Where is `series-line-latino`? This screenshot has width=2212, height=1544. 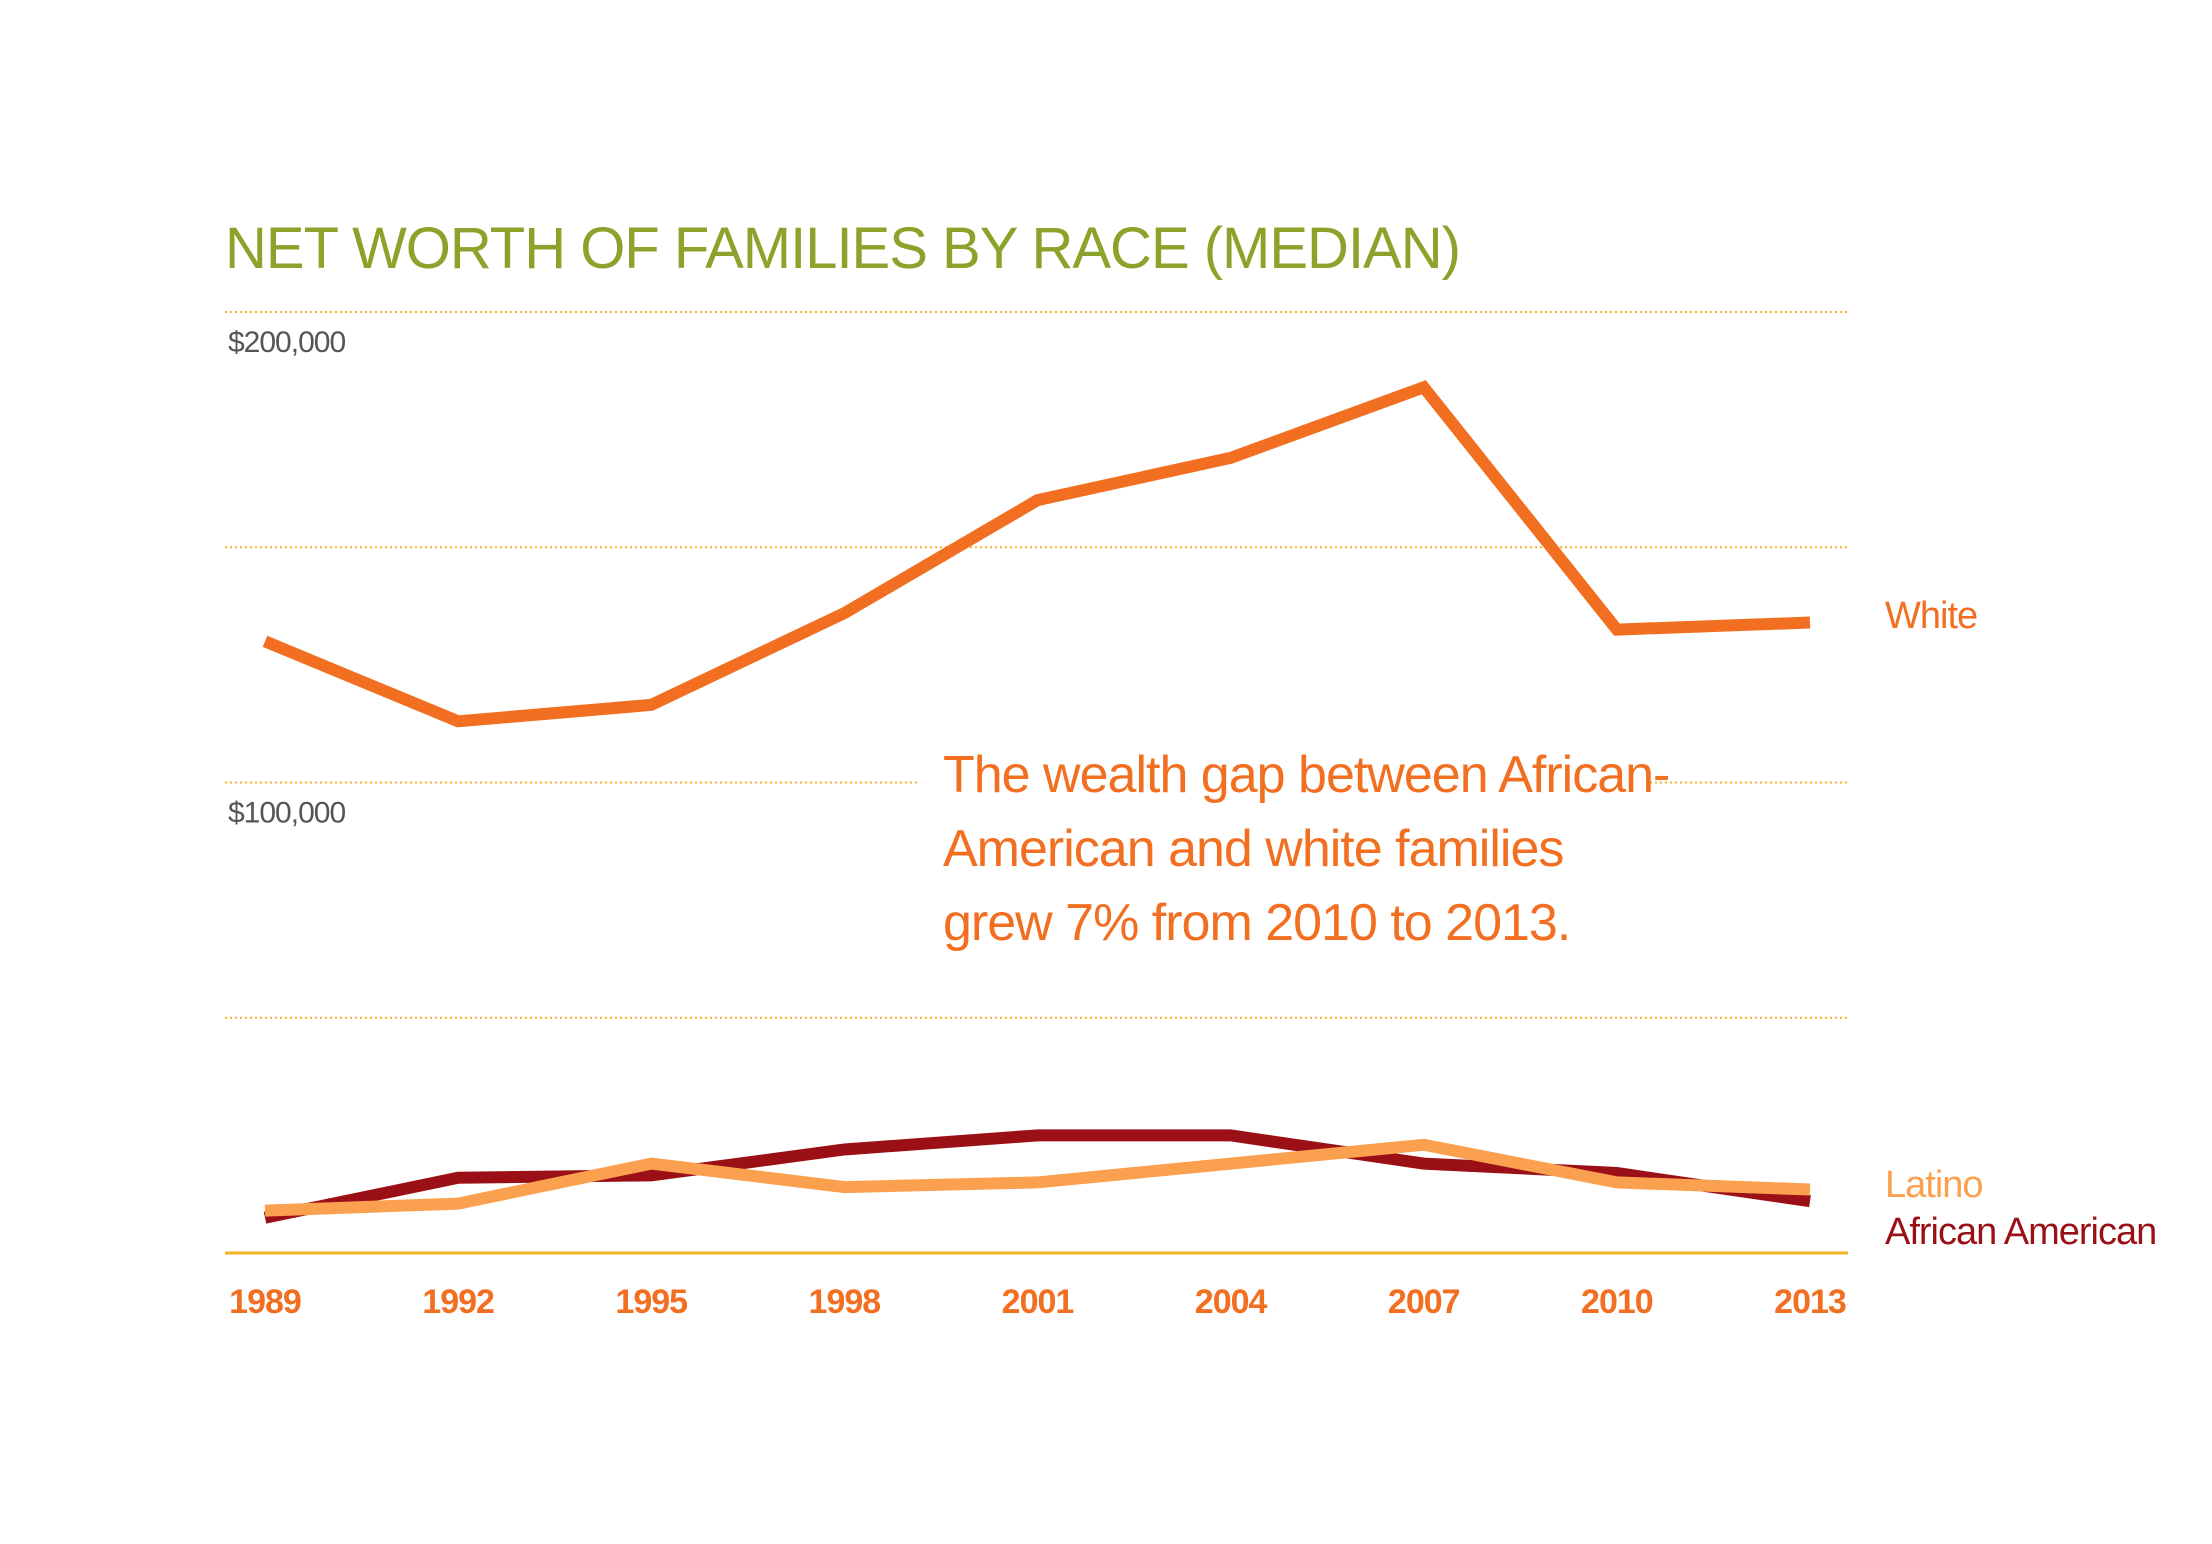
series-line-latino is located at coordinates (1037, 1177).